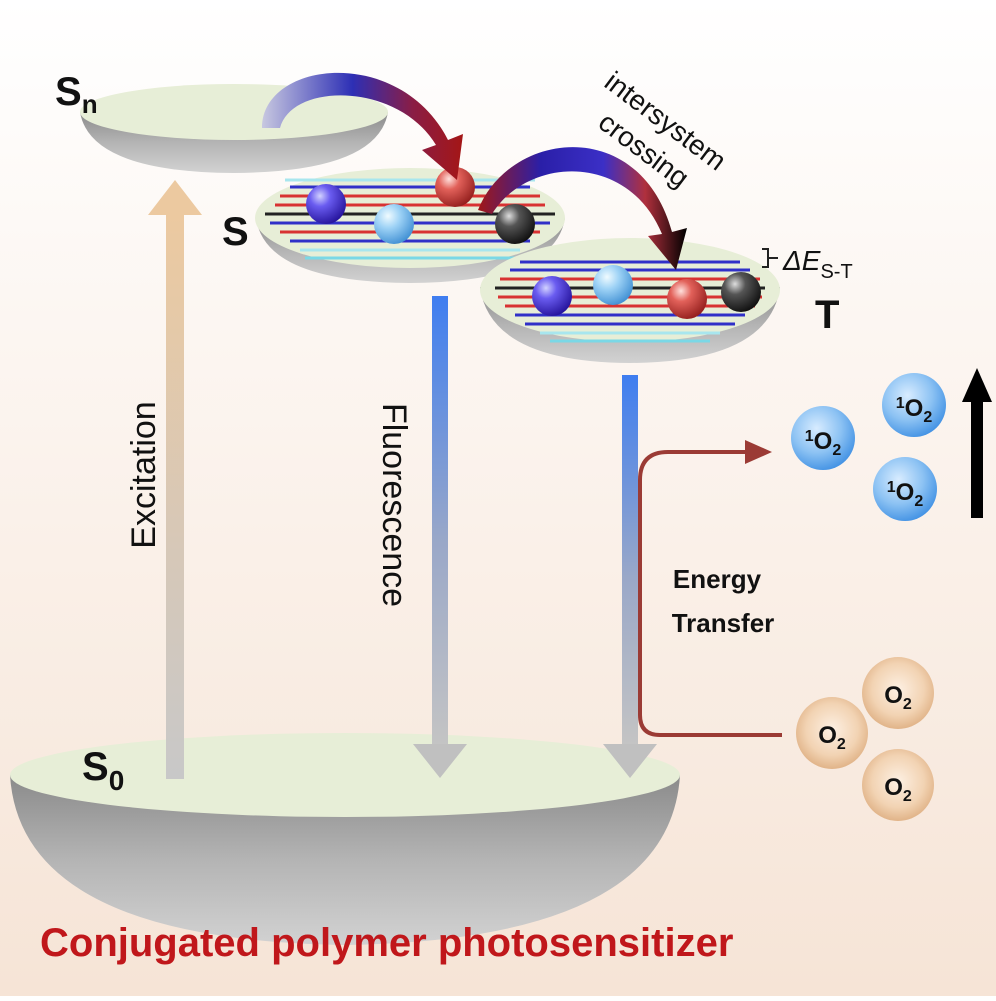 This screenshot has width=996, height=1001. Describe the element at coordinates (103, 770) in the screenshot. I see `s0-label: S0` at that location.